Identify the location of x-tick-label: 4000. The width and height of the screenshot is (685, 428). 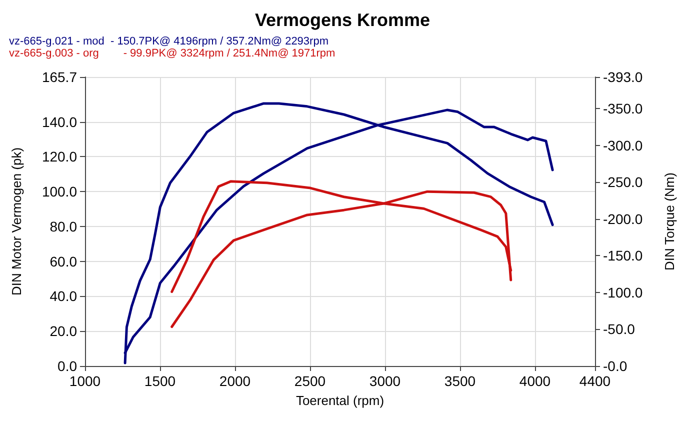
(535, 381).